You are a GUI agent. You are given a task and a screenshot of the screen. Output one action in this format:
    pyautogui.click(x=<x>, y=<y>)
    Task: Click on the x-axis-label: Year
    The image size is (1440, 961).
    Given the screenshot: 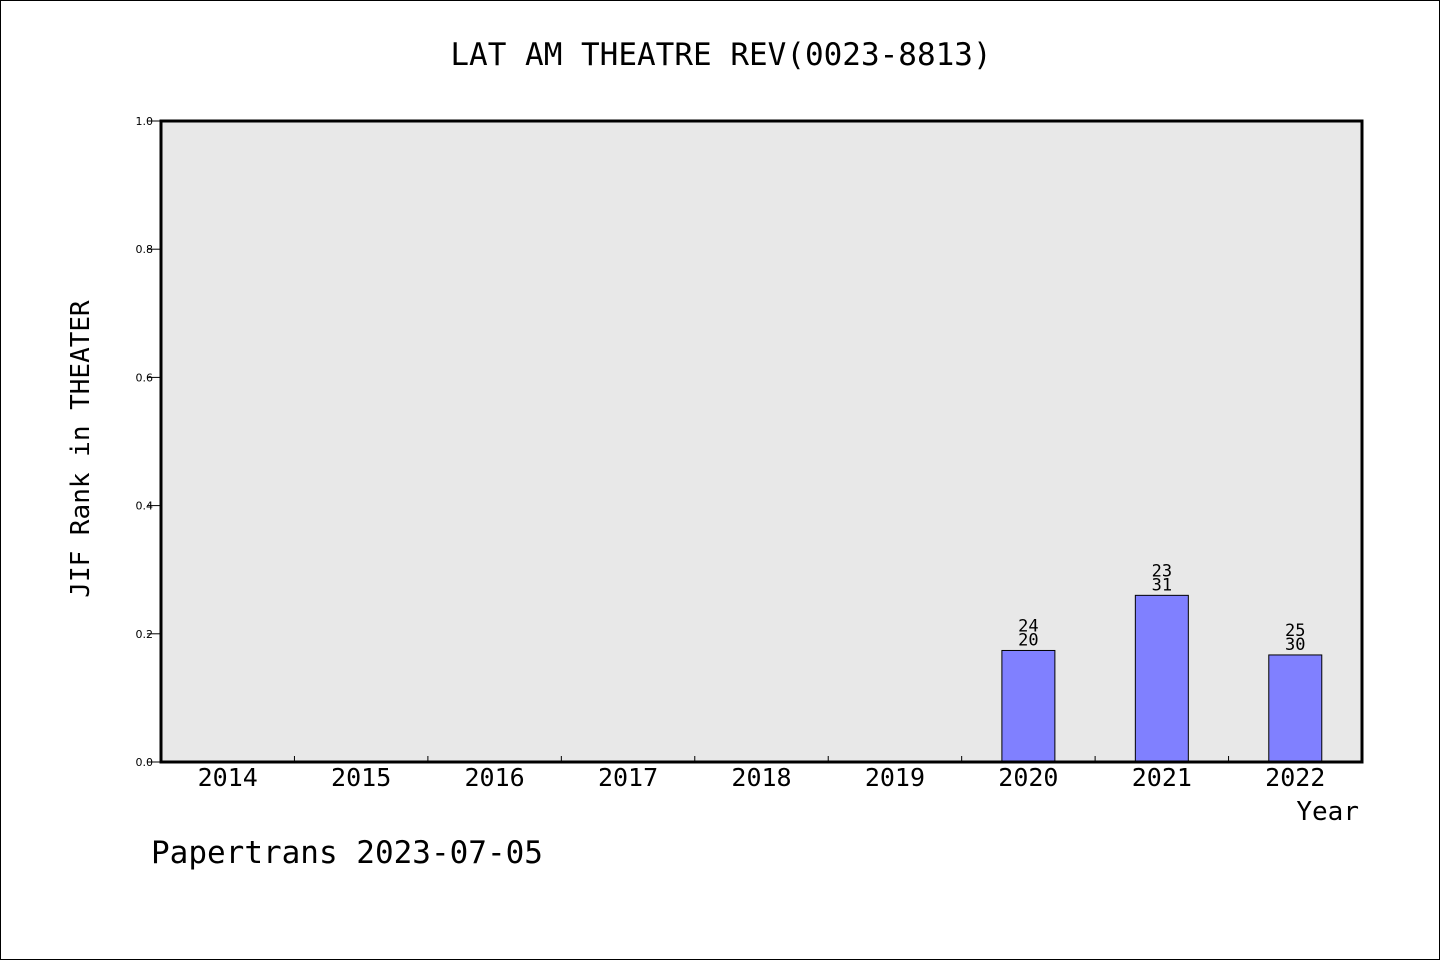 What is the action you would take?
    pyautogui.click(x=1327, y=812)
    